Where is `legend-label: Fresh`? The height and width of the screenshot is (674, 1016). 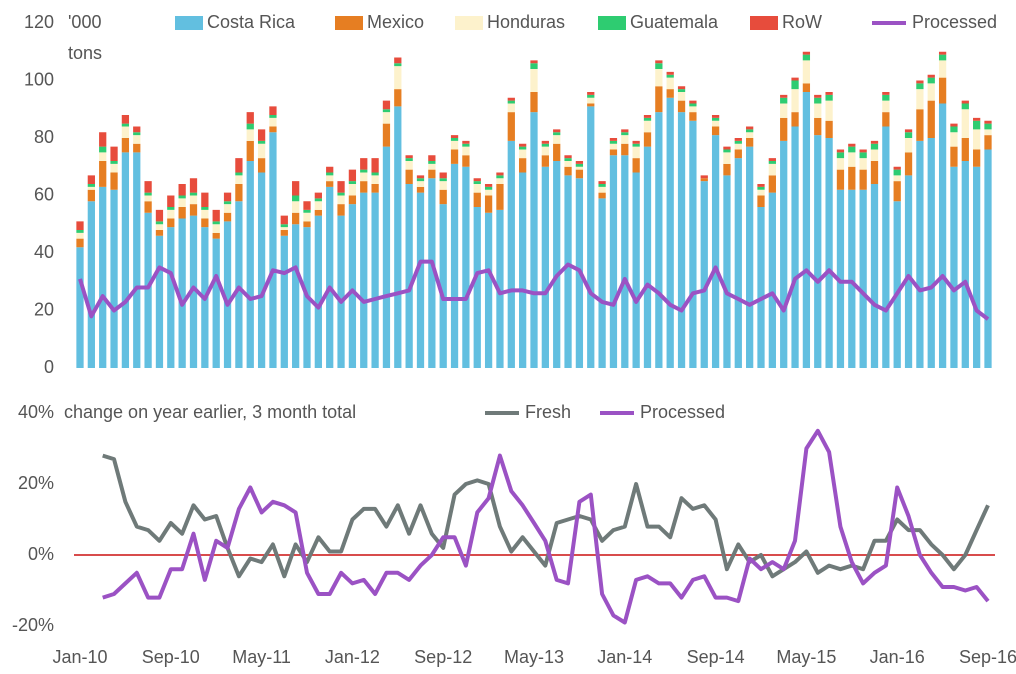
legend-label: Fresh is located at coordinates (548, 412).